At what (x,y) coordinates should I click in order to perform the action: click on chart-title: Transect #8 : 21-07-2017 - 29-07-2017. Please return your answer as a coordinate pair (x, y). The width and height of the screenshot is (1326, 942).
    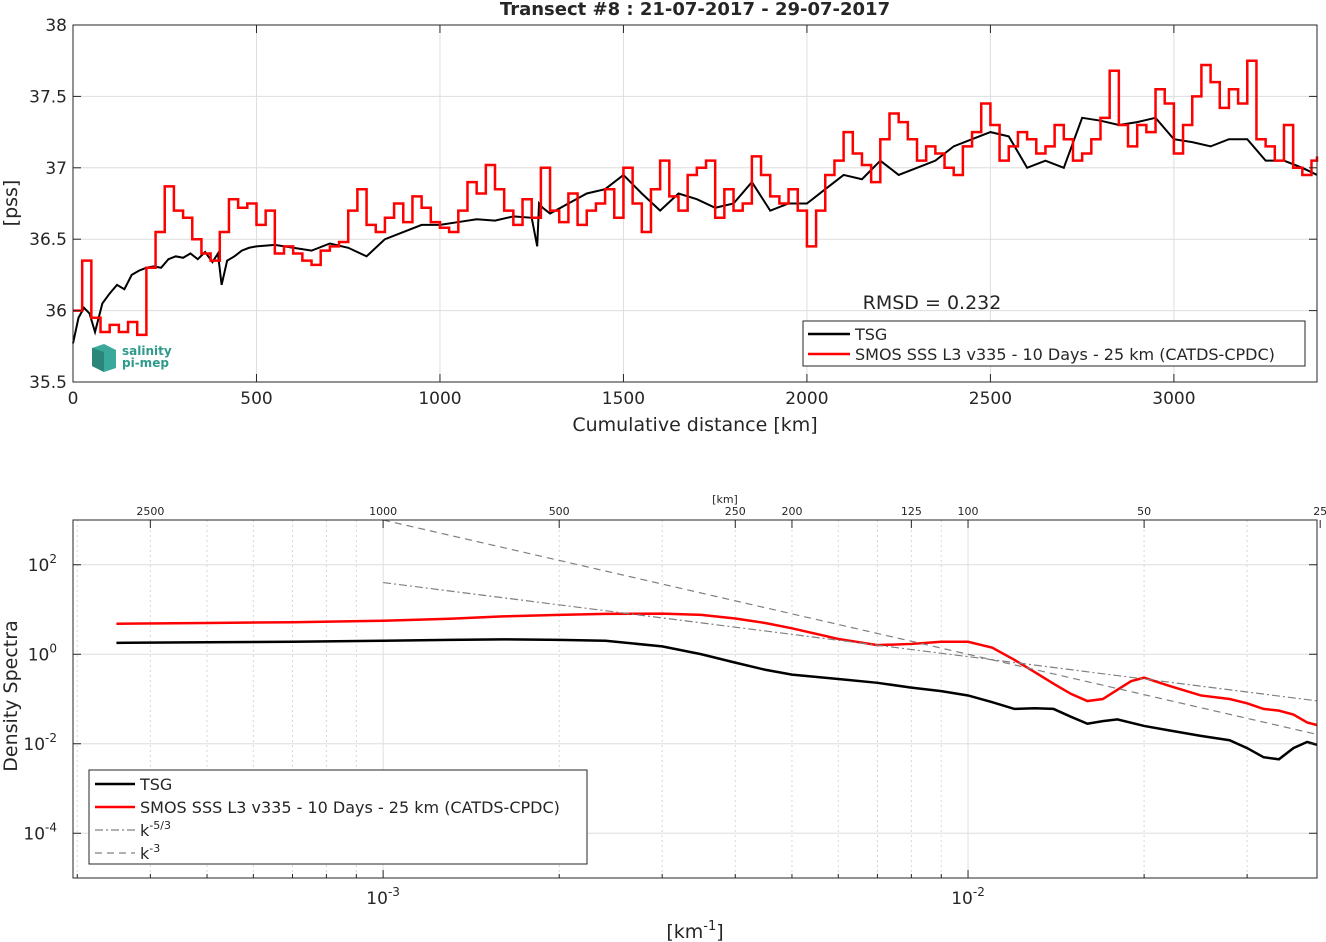
    Looking at the image, I should click on (695, 10).